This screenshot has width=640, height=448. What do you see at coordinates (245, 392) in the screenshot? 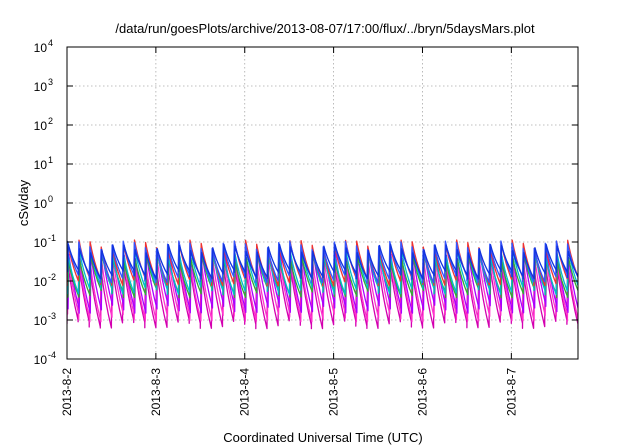
I see `x-tick-label: 2013-8-4` at bounding box center [245, 392].